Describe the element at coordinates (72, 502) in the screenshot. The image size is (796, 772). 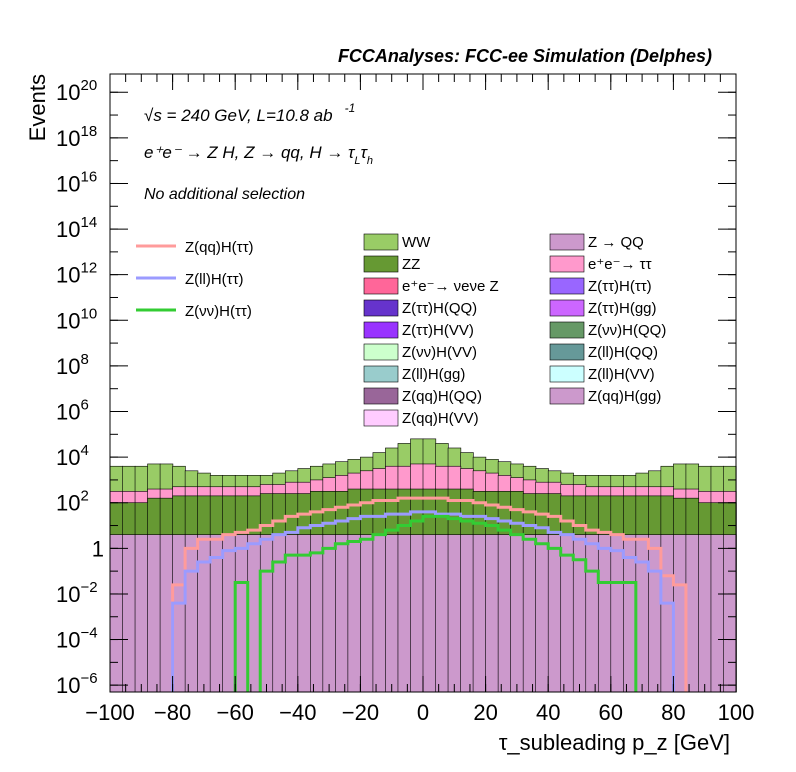
I see `y-tick-label: 10²` at that location.